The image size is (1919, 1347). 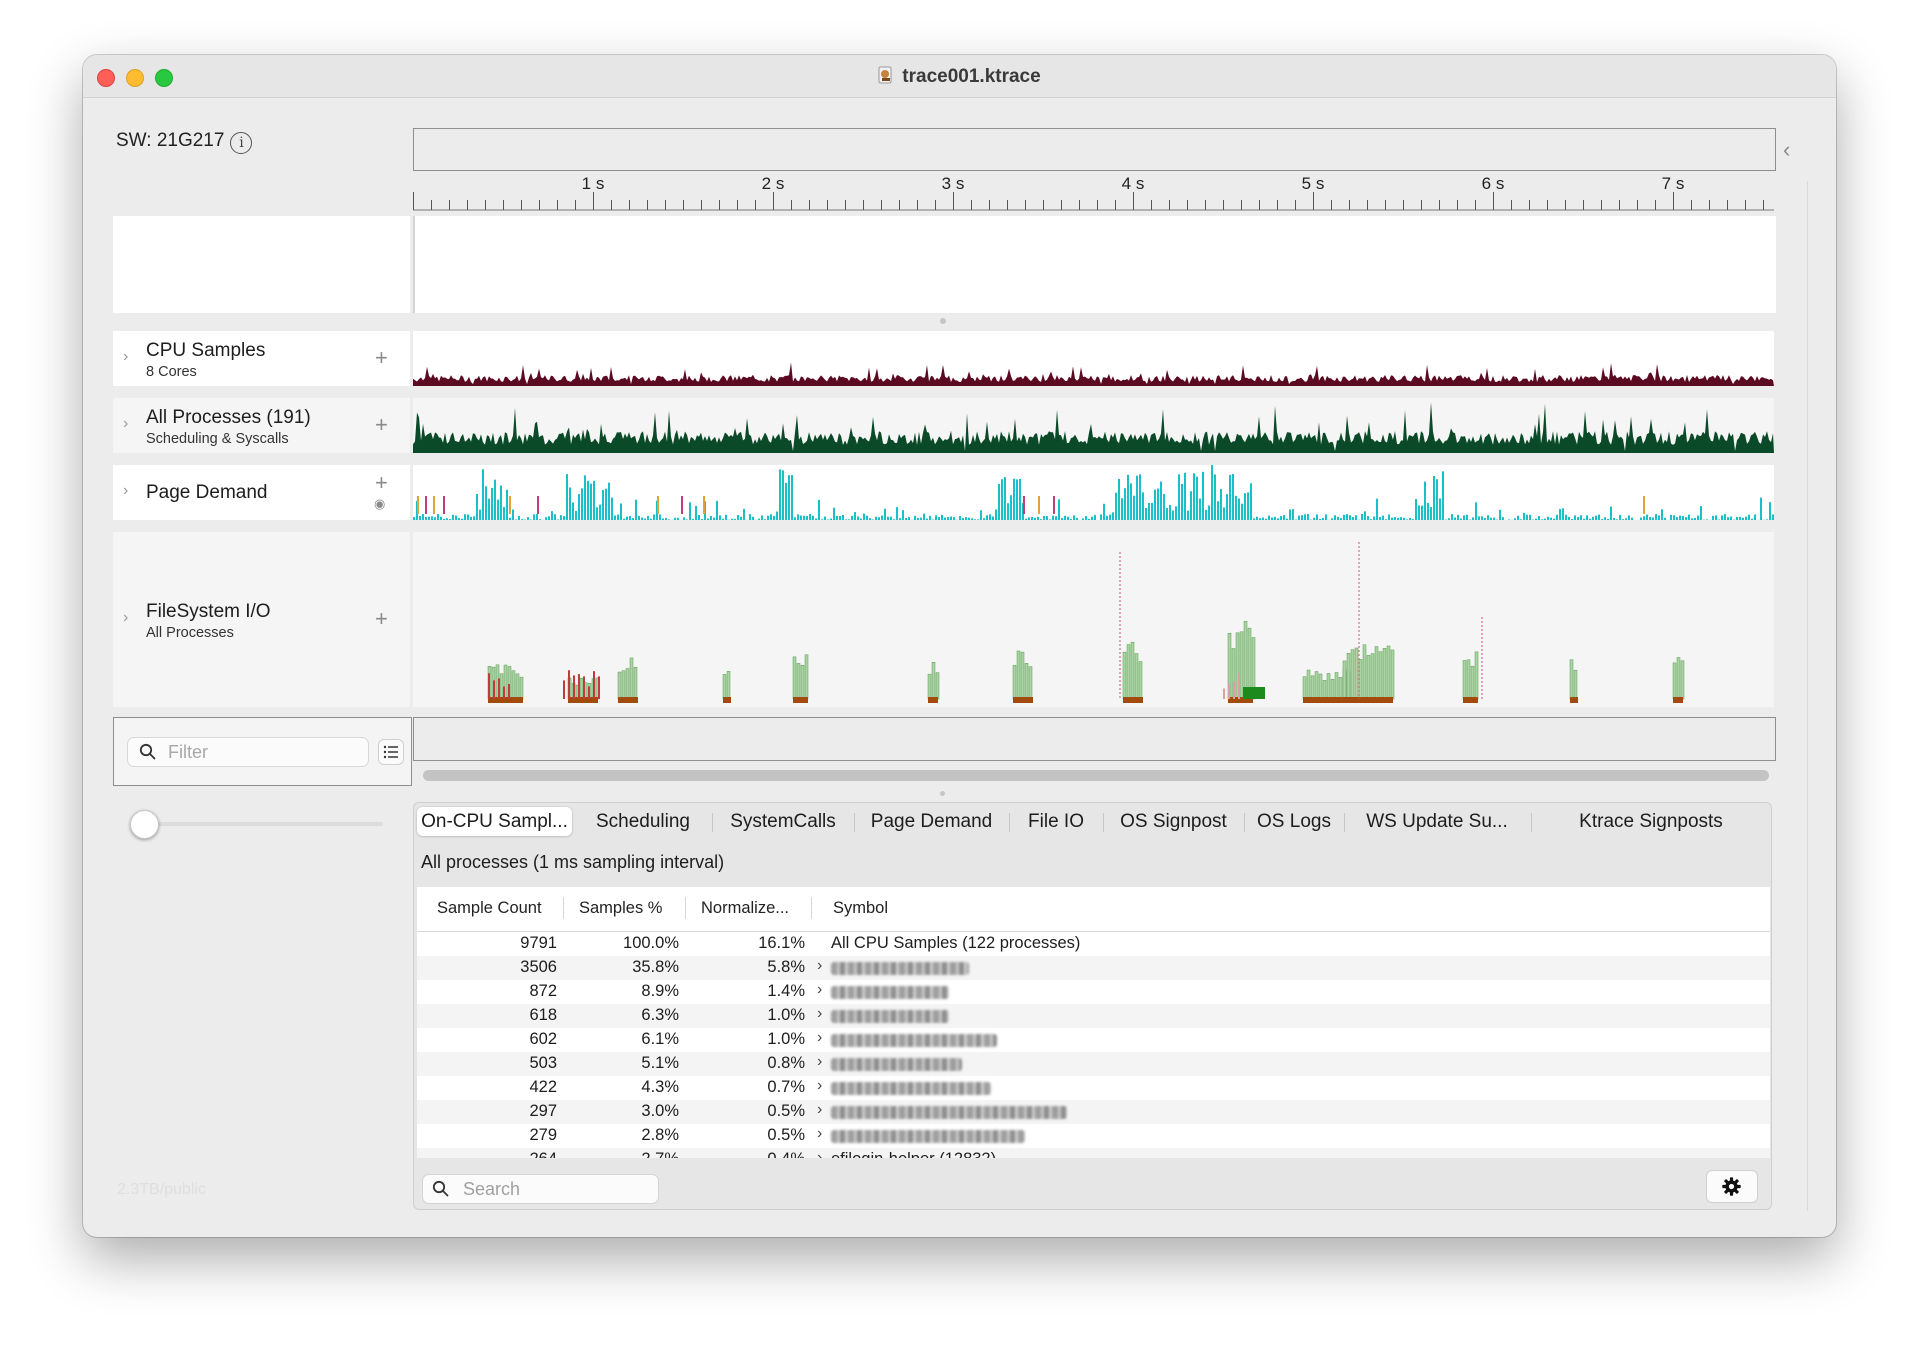 What do you see at coordinates (1093, 425) in the screenshot?
I see `all-processes-graph` at bounding box center [1093, 425].